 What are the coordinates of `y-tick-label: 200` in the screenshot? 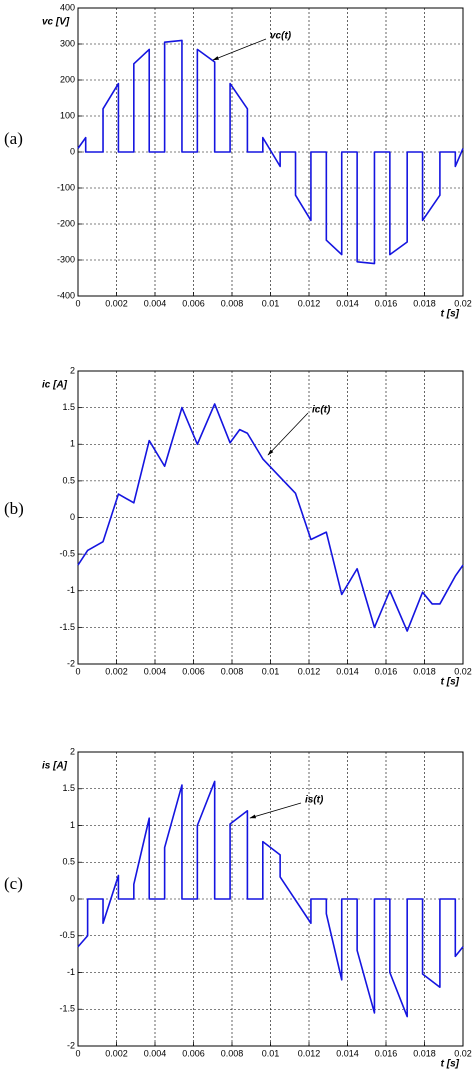 It's located at (67, 79).